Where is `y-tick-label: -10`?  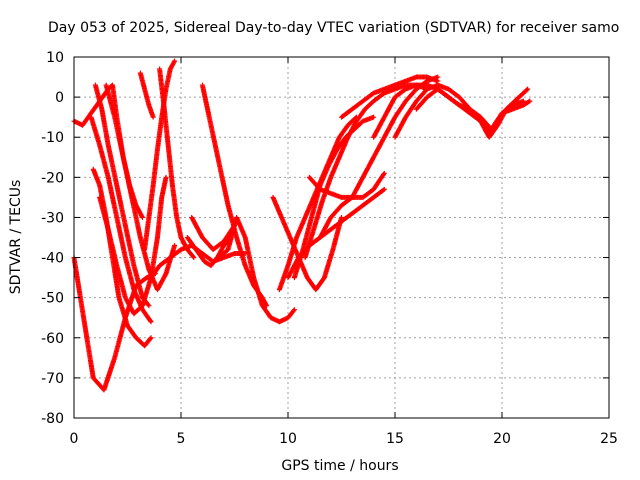 y-tick-label: -10 is located at coordinates (52, 138).